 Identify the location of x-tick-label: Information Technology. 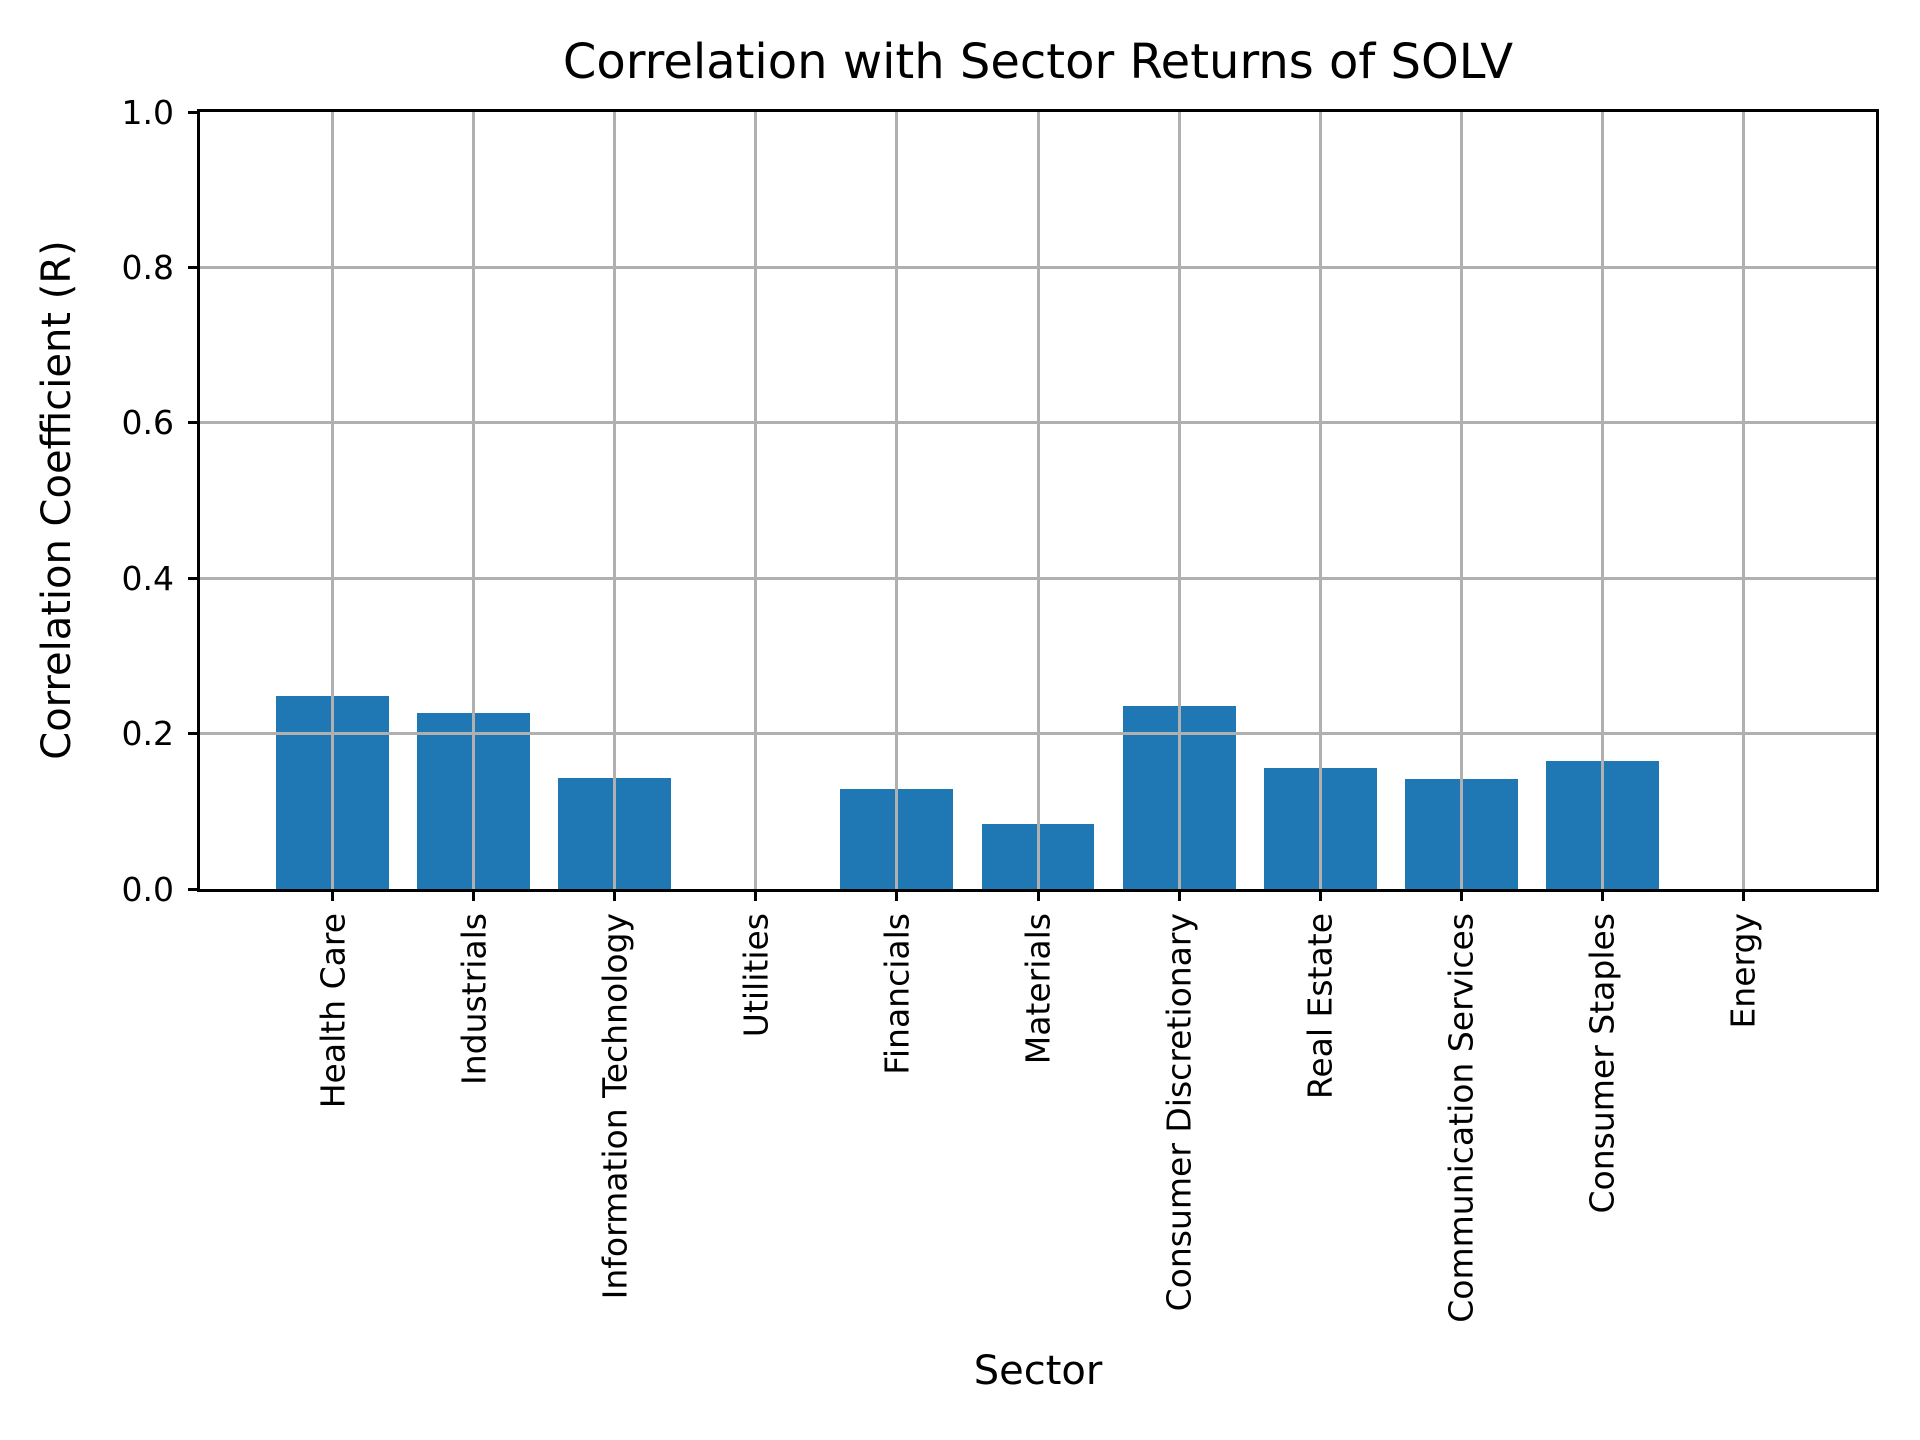
(615, 1106).